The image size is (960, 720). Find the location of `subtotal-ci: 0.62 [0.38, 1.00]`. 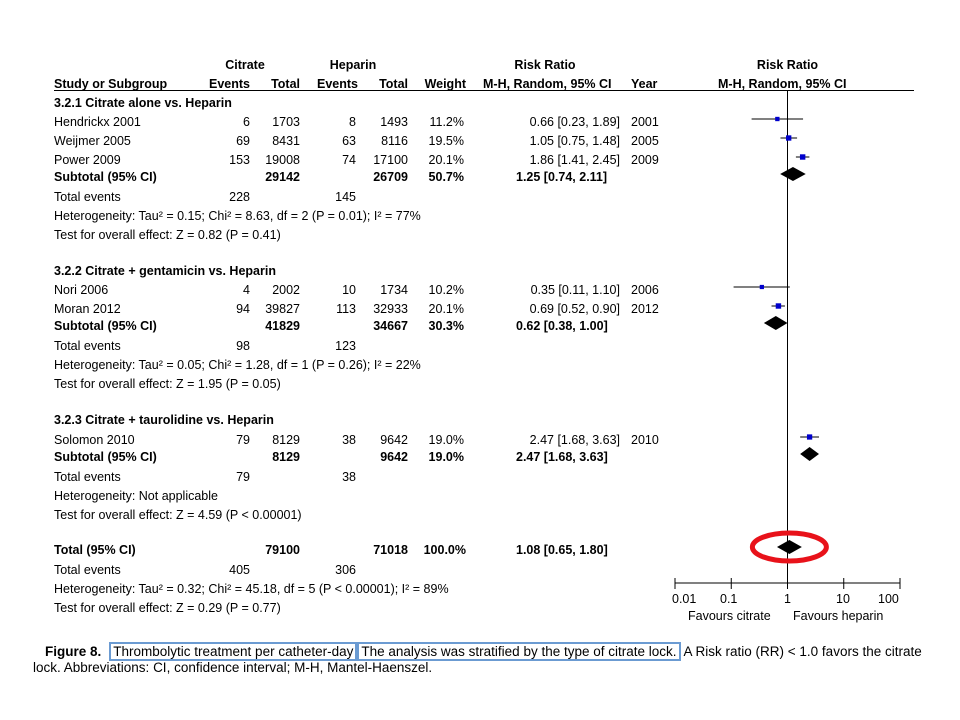

subtotal-ci: 0.62 [0.38, 1.00] is located at coordinates (562, 326).